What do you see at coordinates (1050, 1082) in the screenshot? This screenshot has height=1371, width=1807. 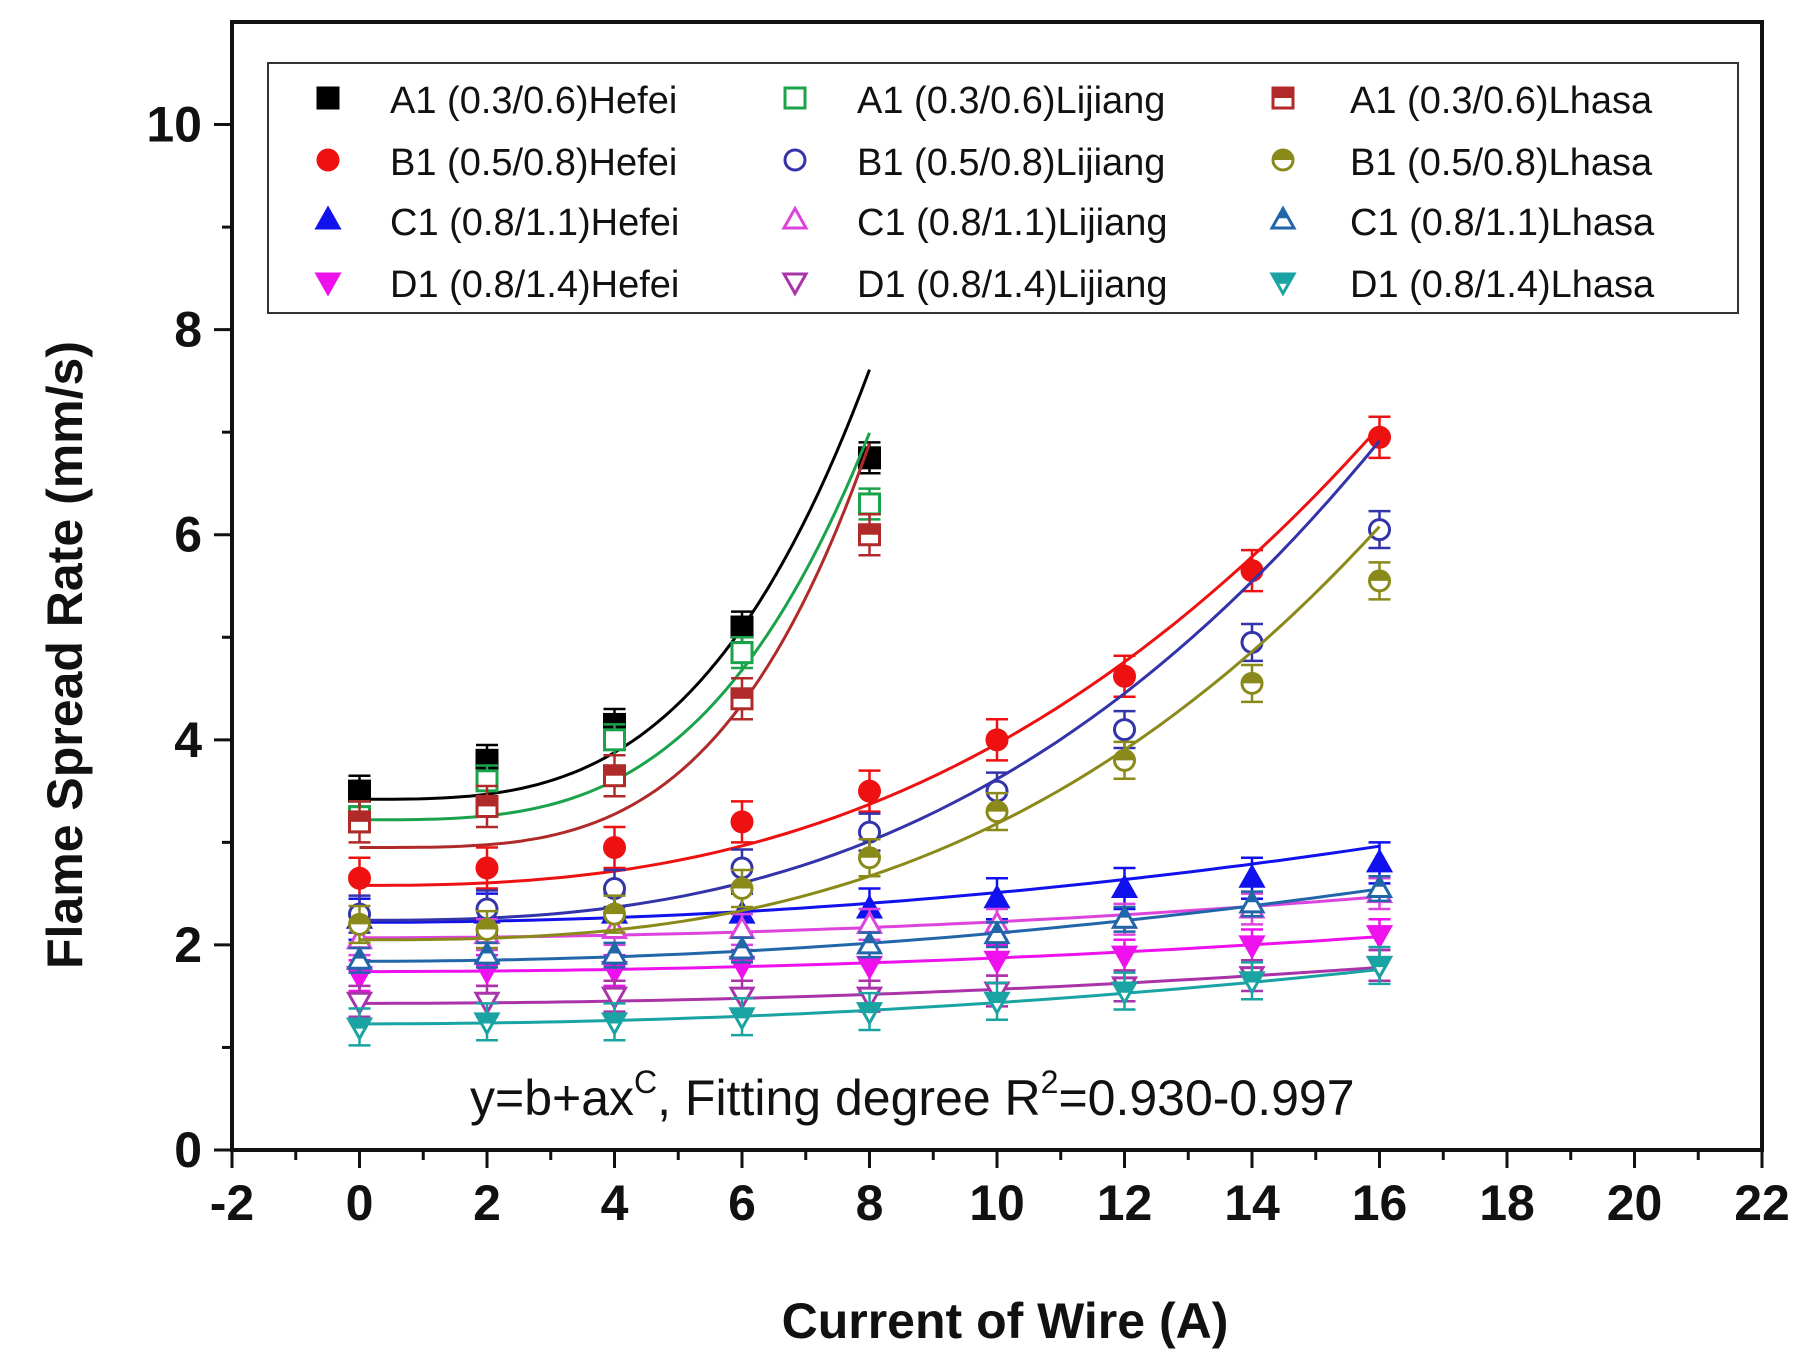 I see `fit-annotation-sup-2: 2` at bounding box center [1050, 1082].